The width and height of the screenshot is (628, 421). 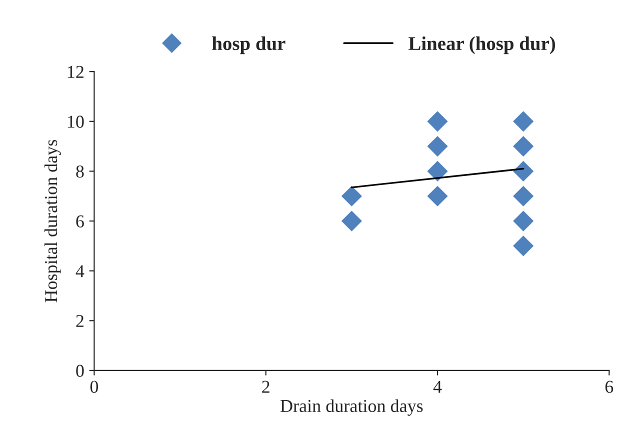 What do you see at coordinates (351, 407) in the screenshot?
I see `x-axis-title: Drain duration days` at bounding box center [351, 407].